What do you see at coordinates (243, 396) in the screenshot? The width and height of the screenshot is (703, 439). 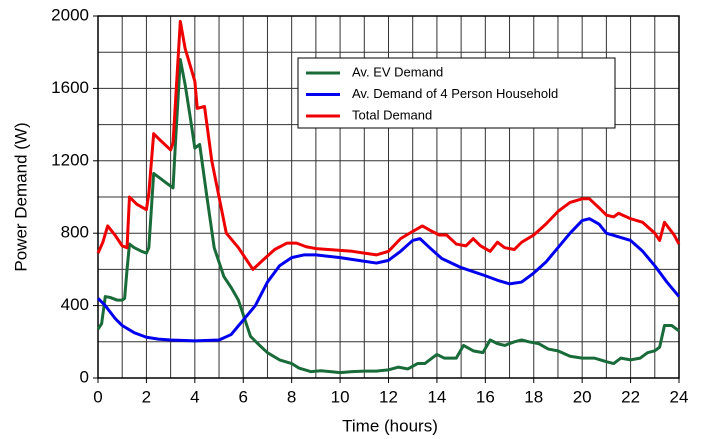 I see `x-tick-label: 6` at bounding box center [243, 396].